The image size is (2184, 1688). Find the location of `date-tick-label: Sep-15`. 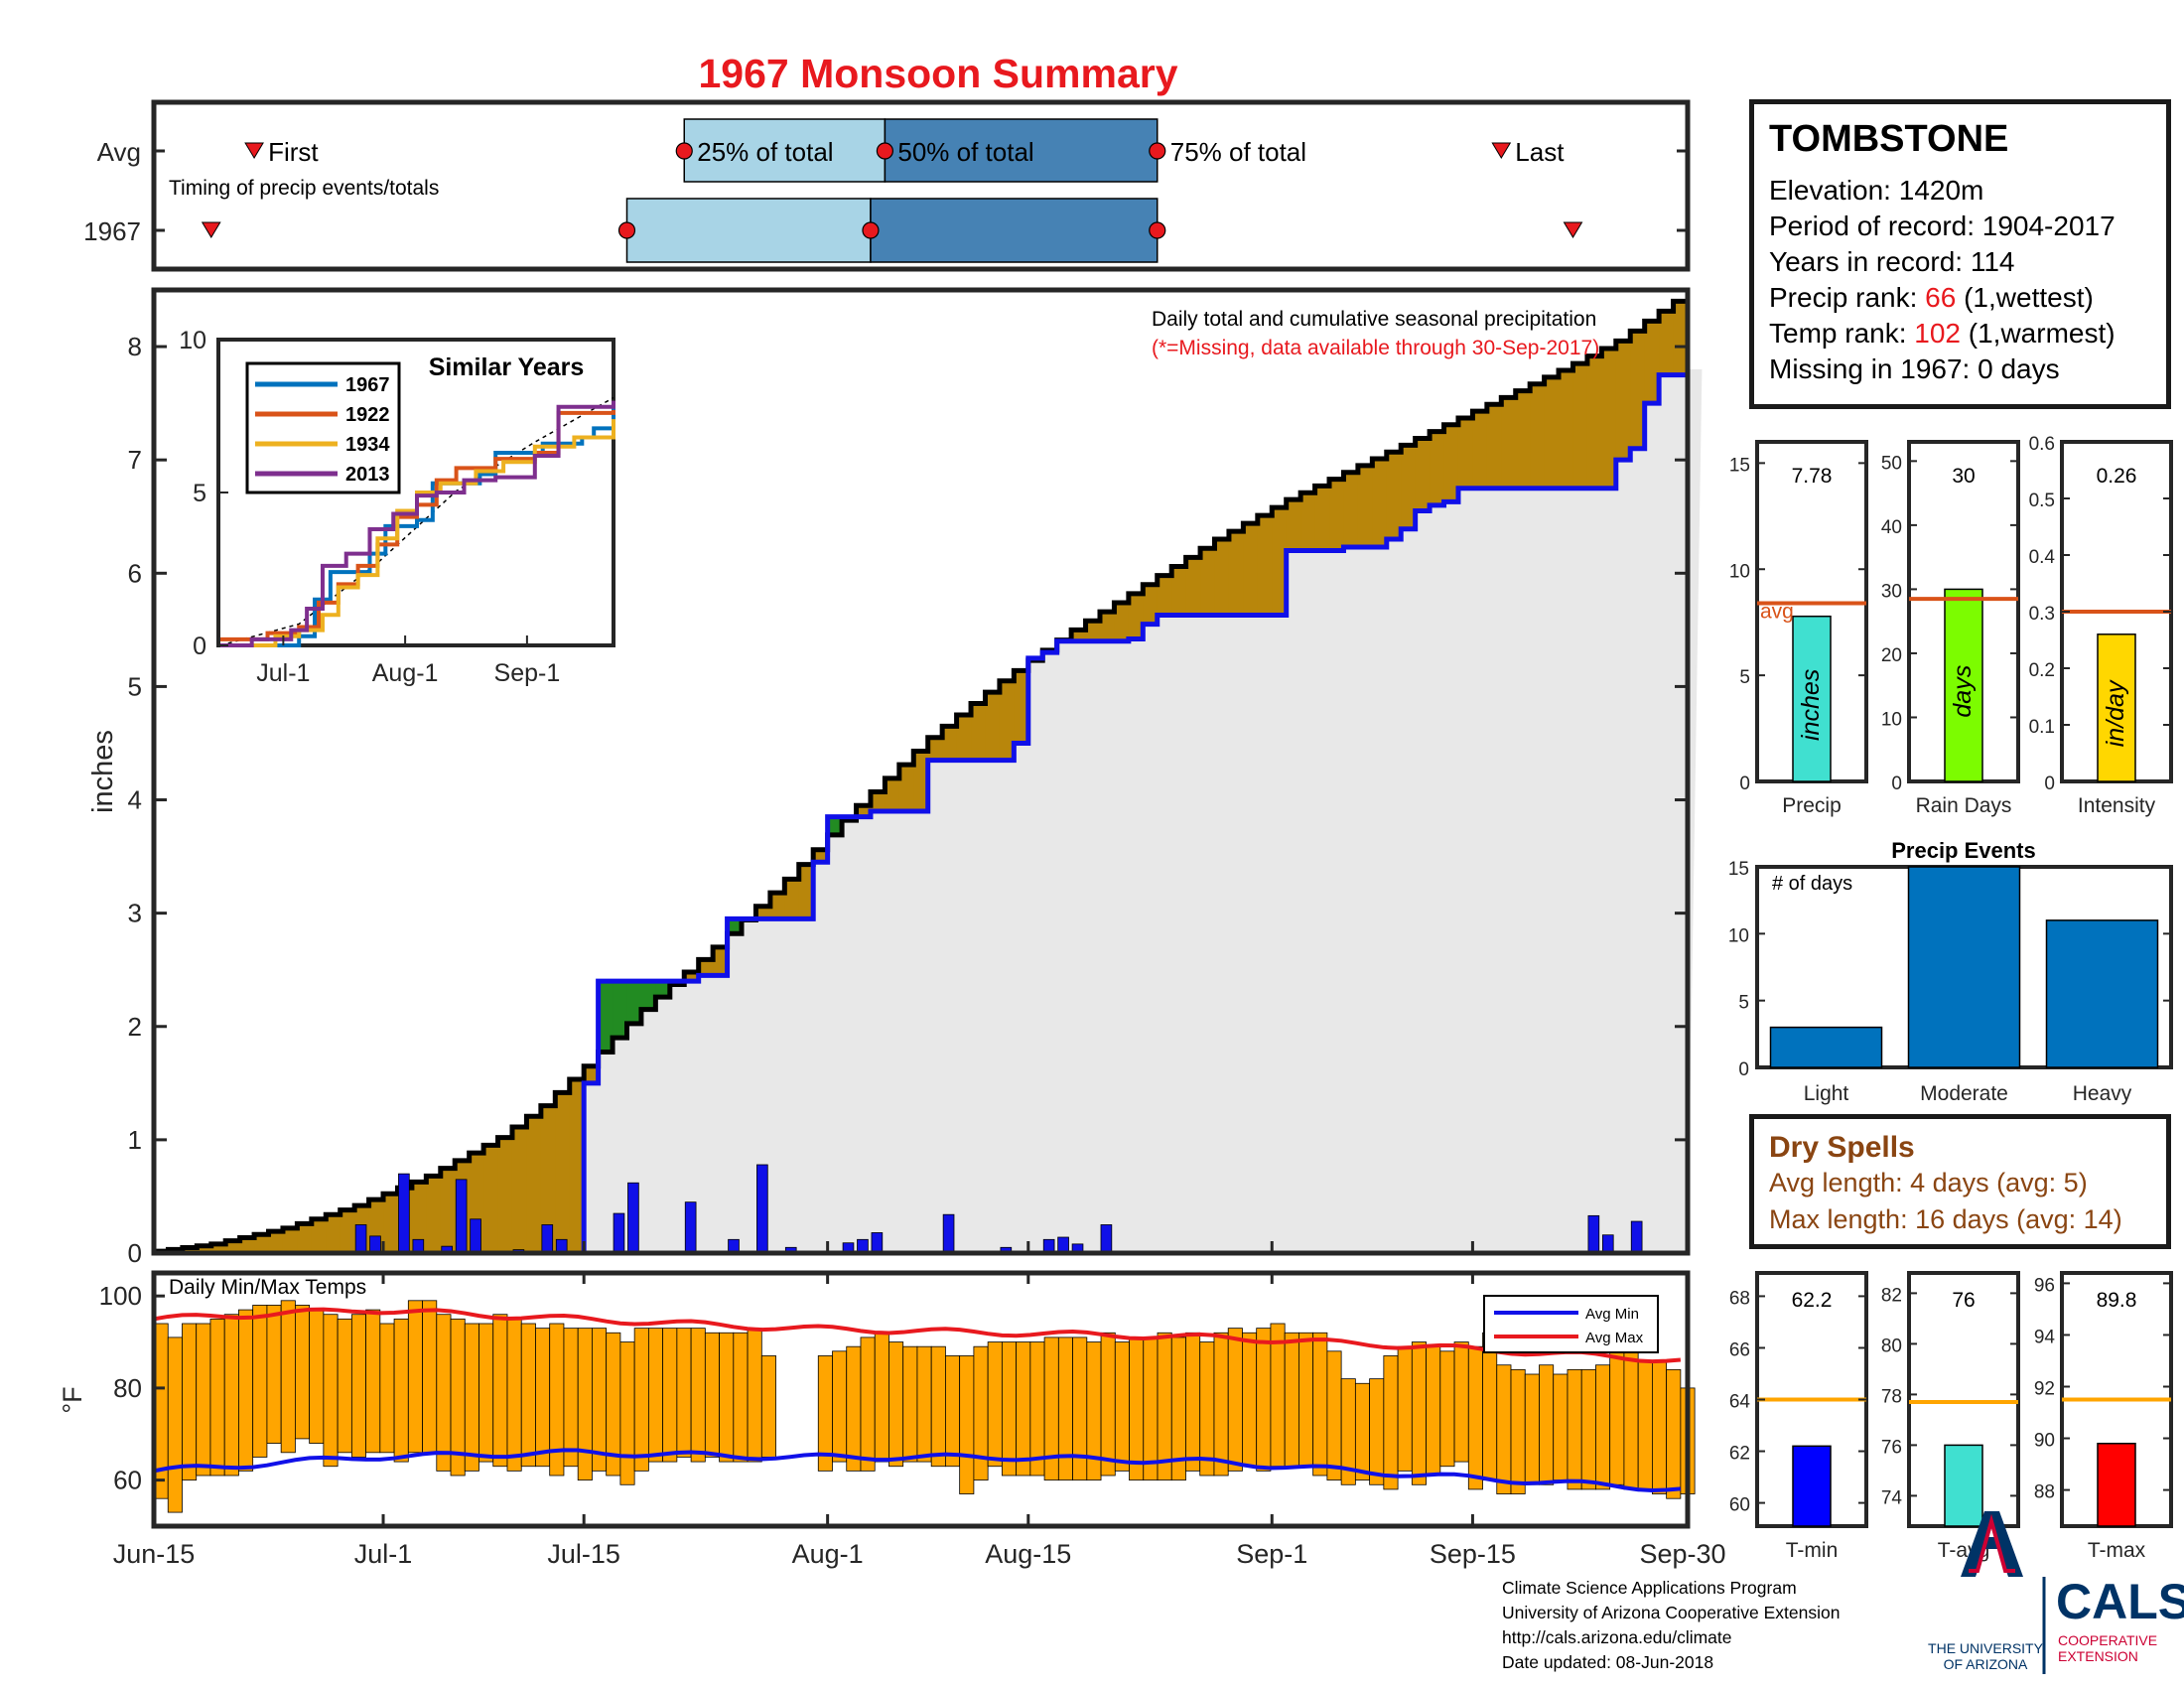

date-tick-label: Sep-15 is located at coordinates (1473, 1554).